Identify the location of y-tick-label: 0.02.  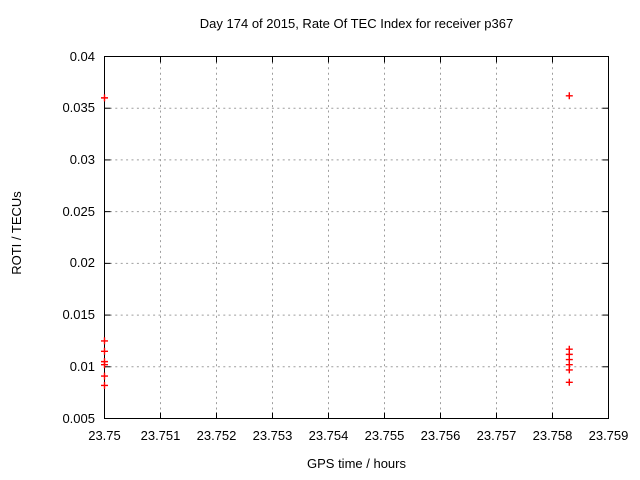
(82, 263).